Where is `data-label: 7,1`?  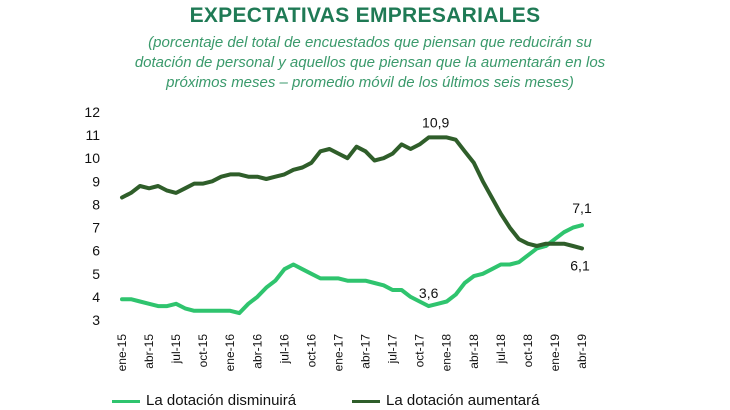
data-label: 7,1 is located at coordinates (582, 208).